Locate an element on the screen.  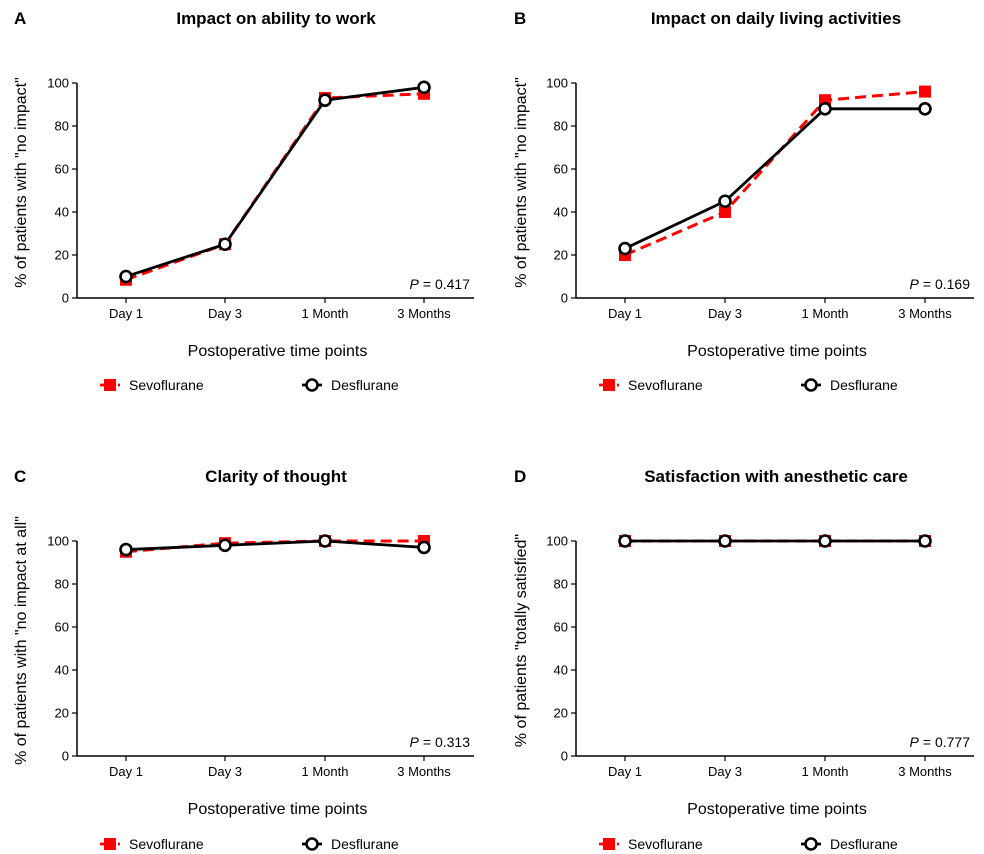
p-value: = 0.417 is located at coordinates (446, 284).